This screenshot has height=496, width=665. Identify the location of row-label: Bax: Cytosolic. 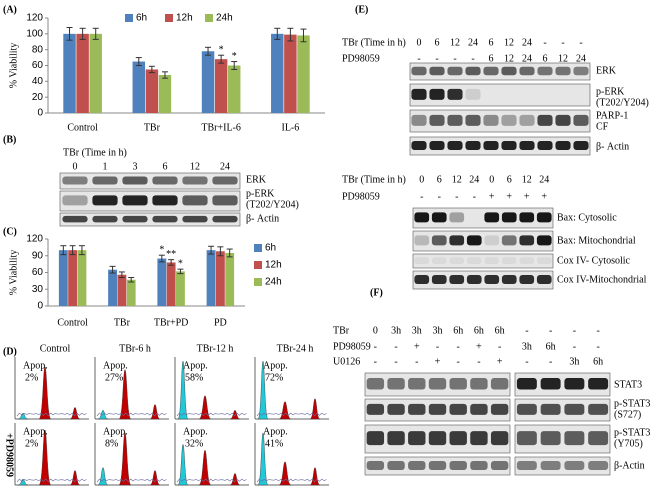
(587, 217).